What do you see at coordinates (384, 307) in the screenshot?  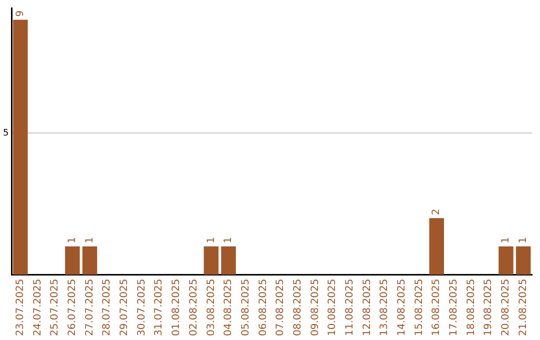 I see `x-tick-label: 13.08.2025` at bounding box center [384, 307].